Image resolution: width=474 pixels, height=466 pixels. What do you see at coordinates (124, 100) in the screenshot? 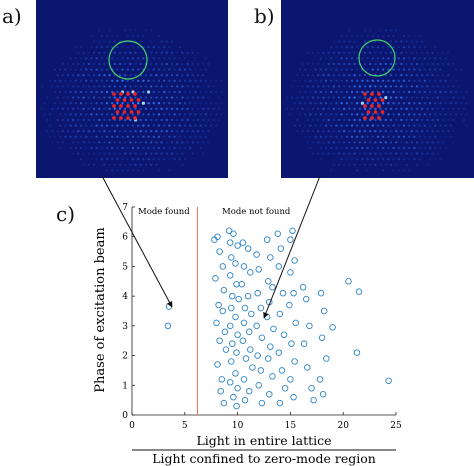
I see `zero-mode-spot` at bounding box center [124, 100].